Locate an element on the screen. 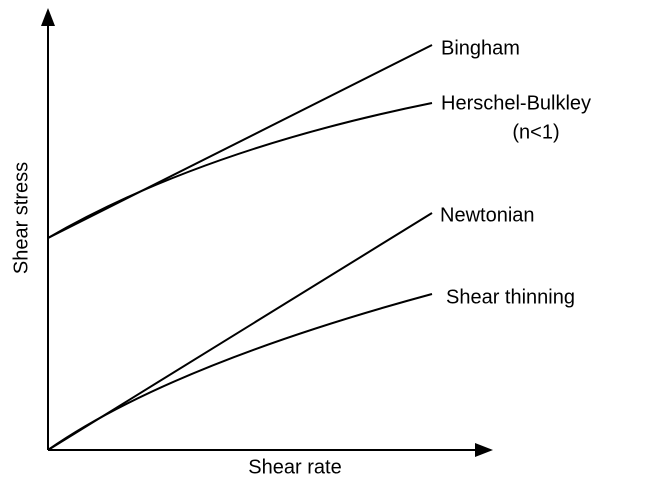  curve-sublabel: (n<1) is located at coordinates (535, 132).